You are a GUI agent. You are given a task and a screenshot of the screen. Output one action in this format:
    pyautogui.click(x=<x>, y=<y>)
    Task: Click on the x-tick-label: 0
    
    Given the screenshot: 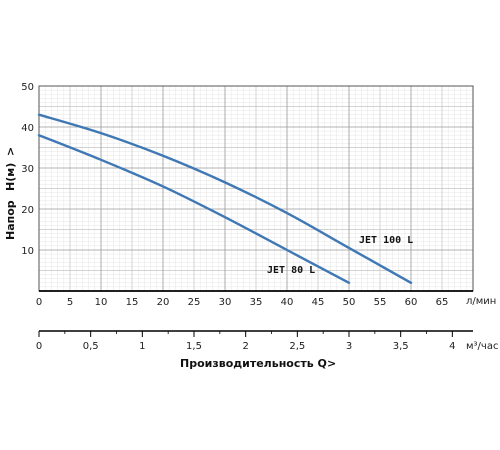 What is the action you would take?
    pyautogui.click(x=39, y=302)
    